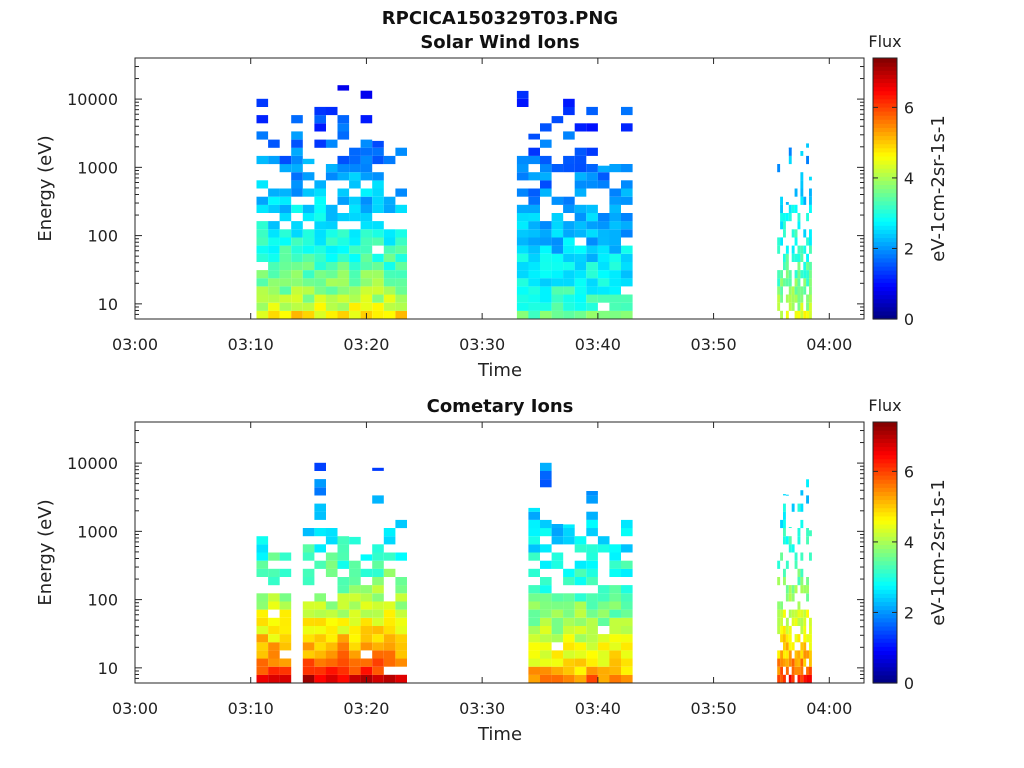 This screenshot has width=1024, height=768. Describe the element at coordinates (135, 708) in the screenshot. I see `x-tick-label: 03:00` at that location.